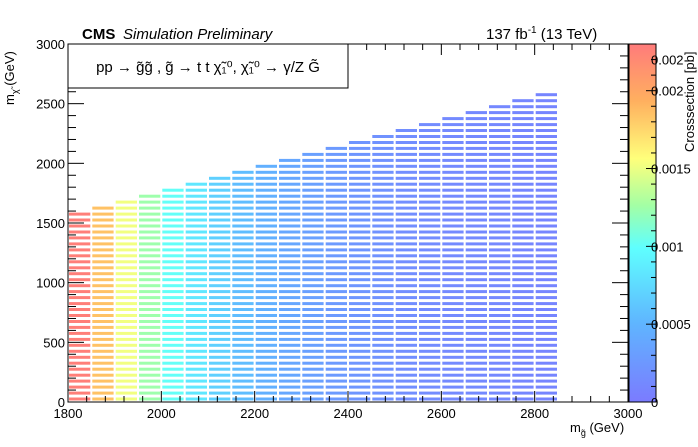 This screenshot has width=698, height=447. Describe the element at coordinates (50, 104) in the screenshot. I see `y-tick-label: 2500` at that location.